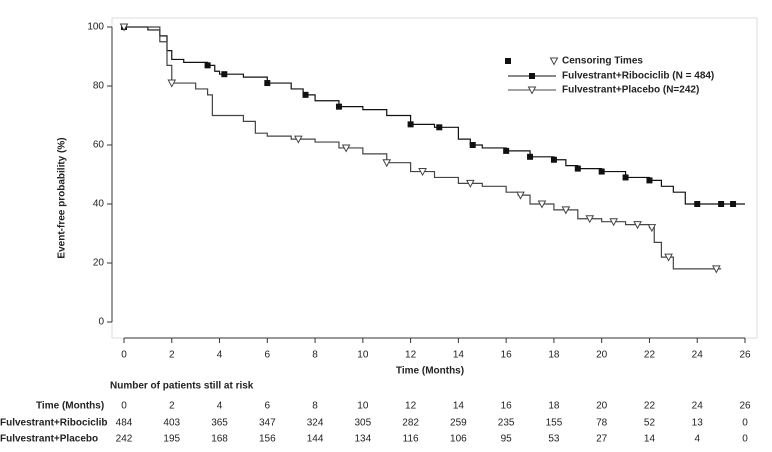  What do you see at coordinates (124, 355) in the screenshot?
I see `x-tick-label: 0` at bounding box center [124, 355].